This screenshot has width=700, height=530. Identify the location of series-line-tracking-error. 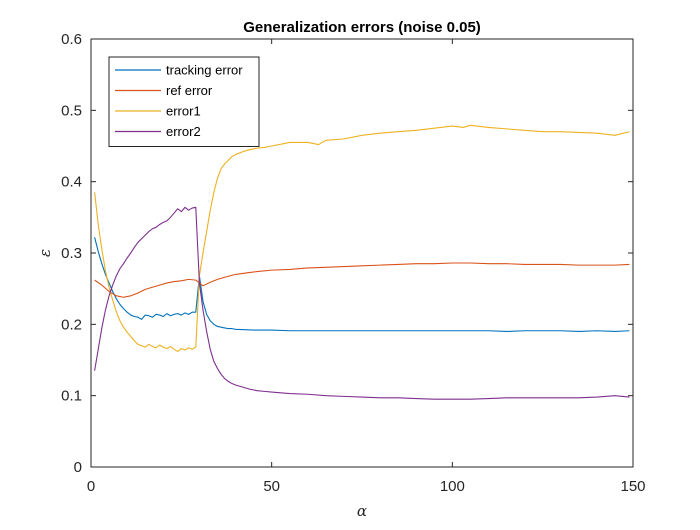
(362, 285).